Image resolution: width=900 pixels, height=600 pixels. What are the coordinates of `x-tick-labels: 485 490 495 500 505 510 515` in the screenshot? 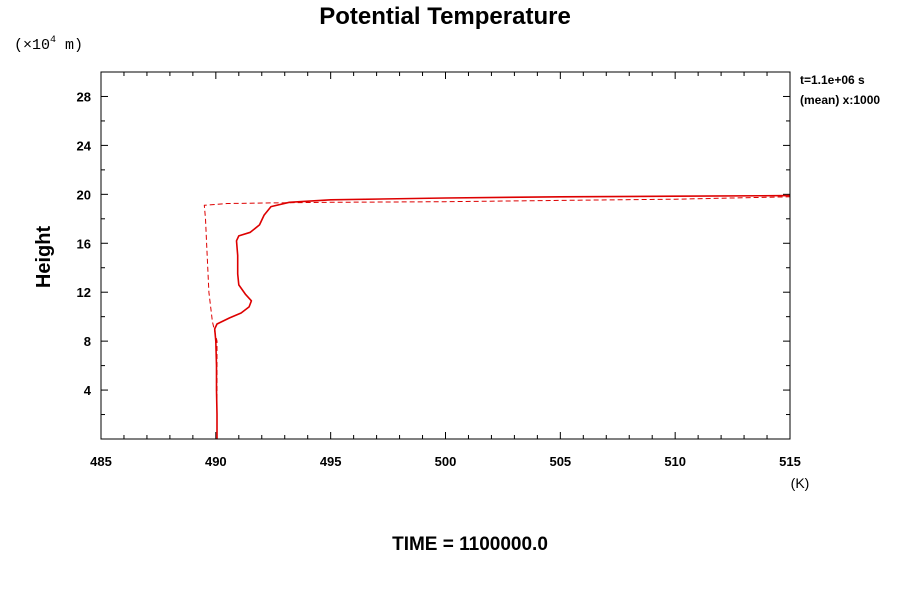 It's located at (445, 461).